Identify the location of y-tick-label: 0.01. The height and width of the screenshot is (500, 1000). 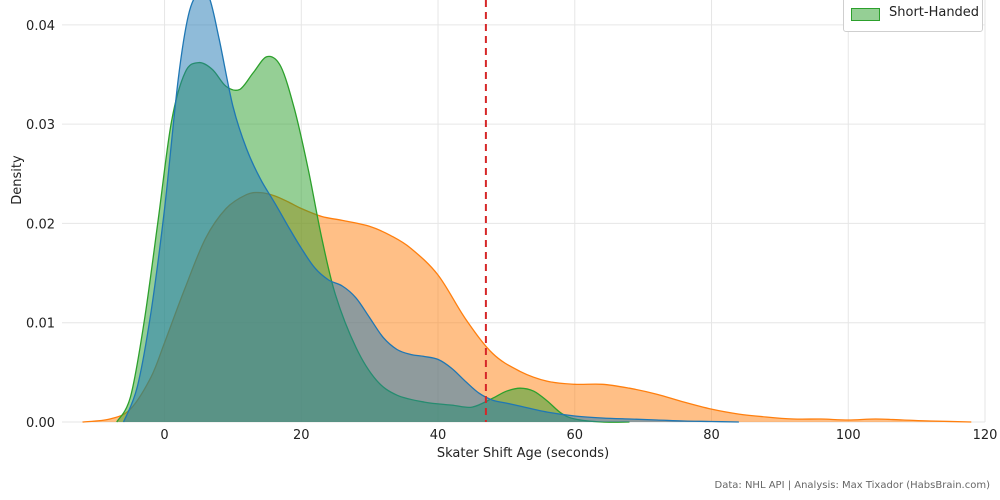
(40, 324).